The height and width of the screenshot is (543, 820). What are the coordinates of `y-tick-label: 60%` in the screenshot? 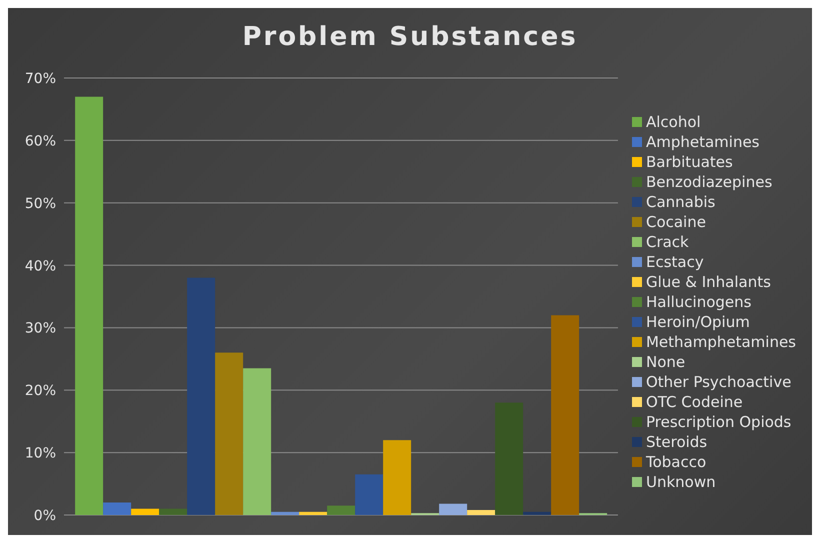 It's located at (40, 141).